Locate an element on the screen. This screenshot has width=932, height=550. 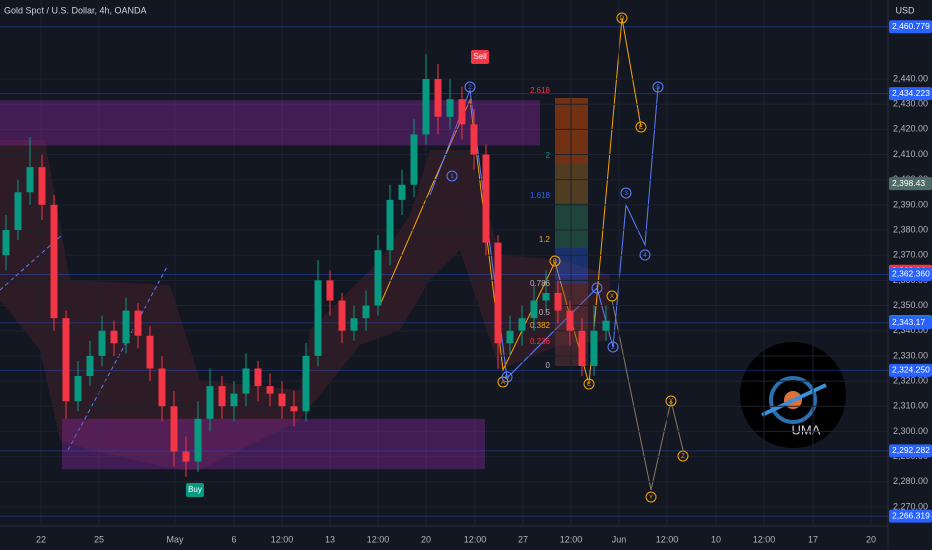
signal-label: Buy is located at coordinates (195, 489).